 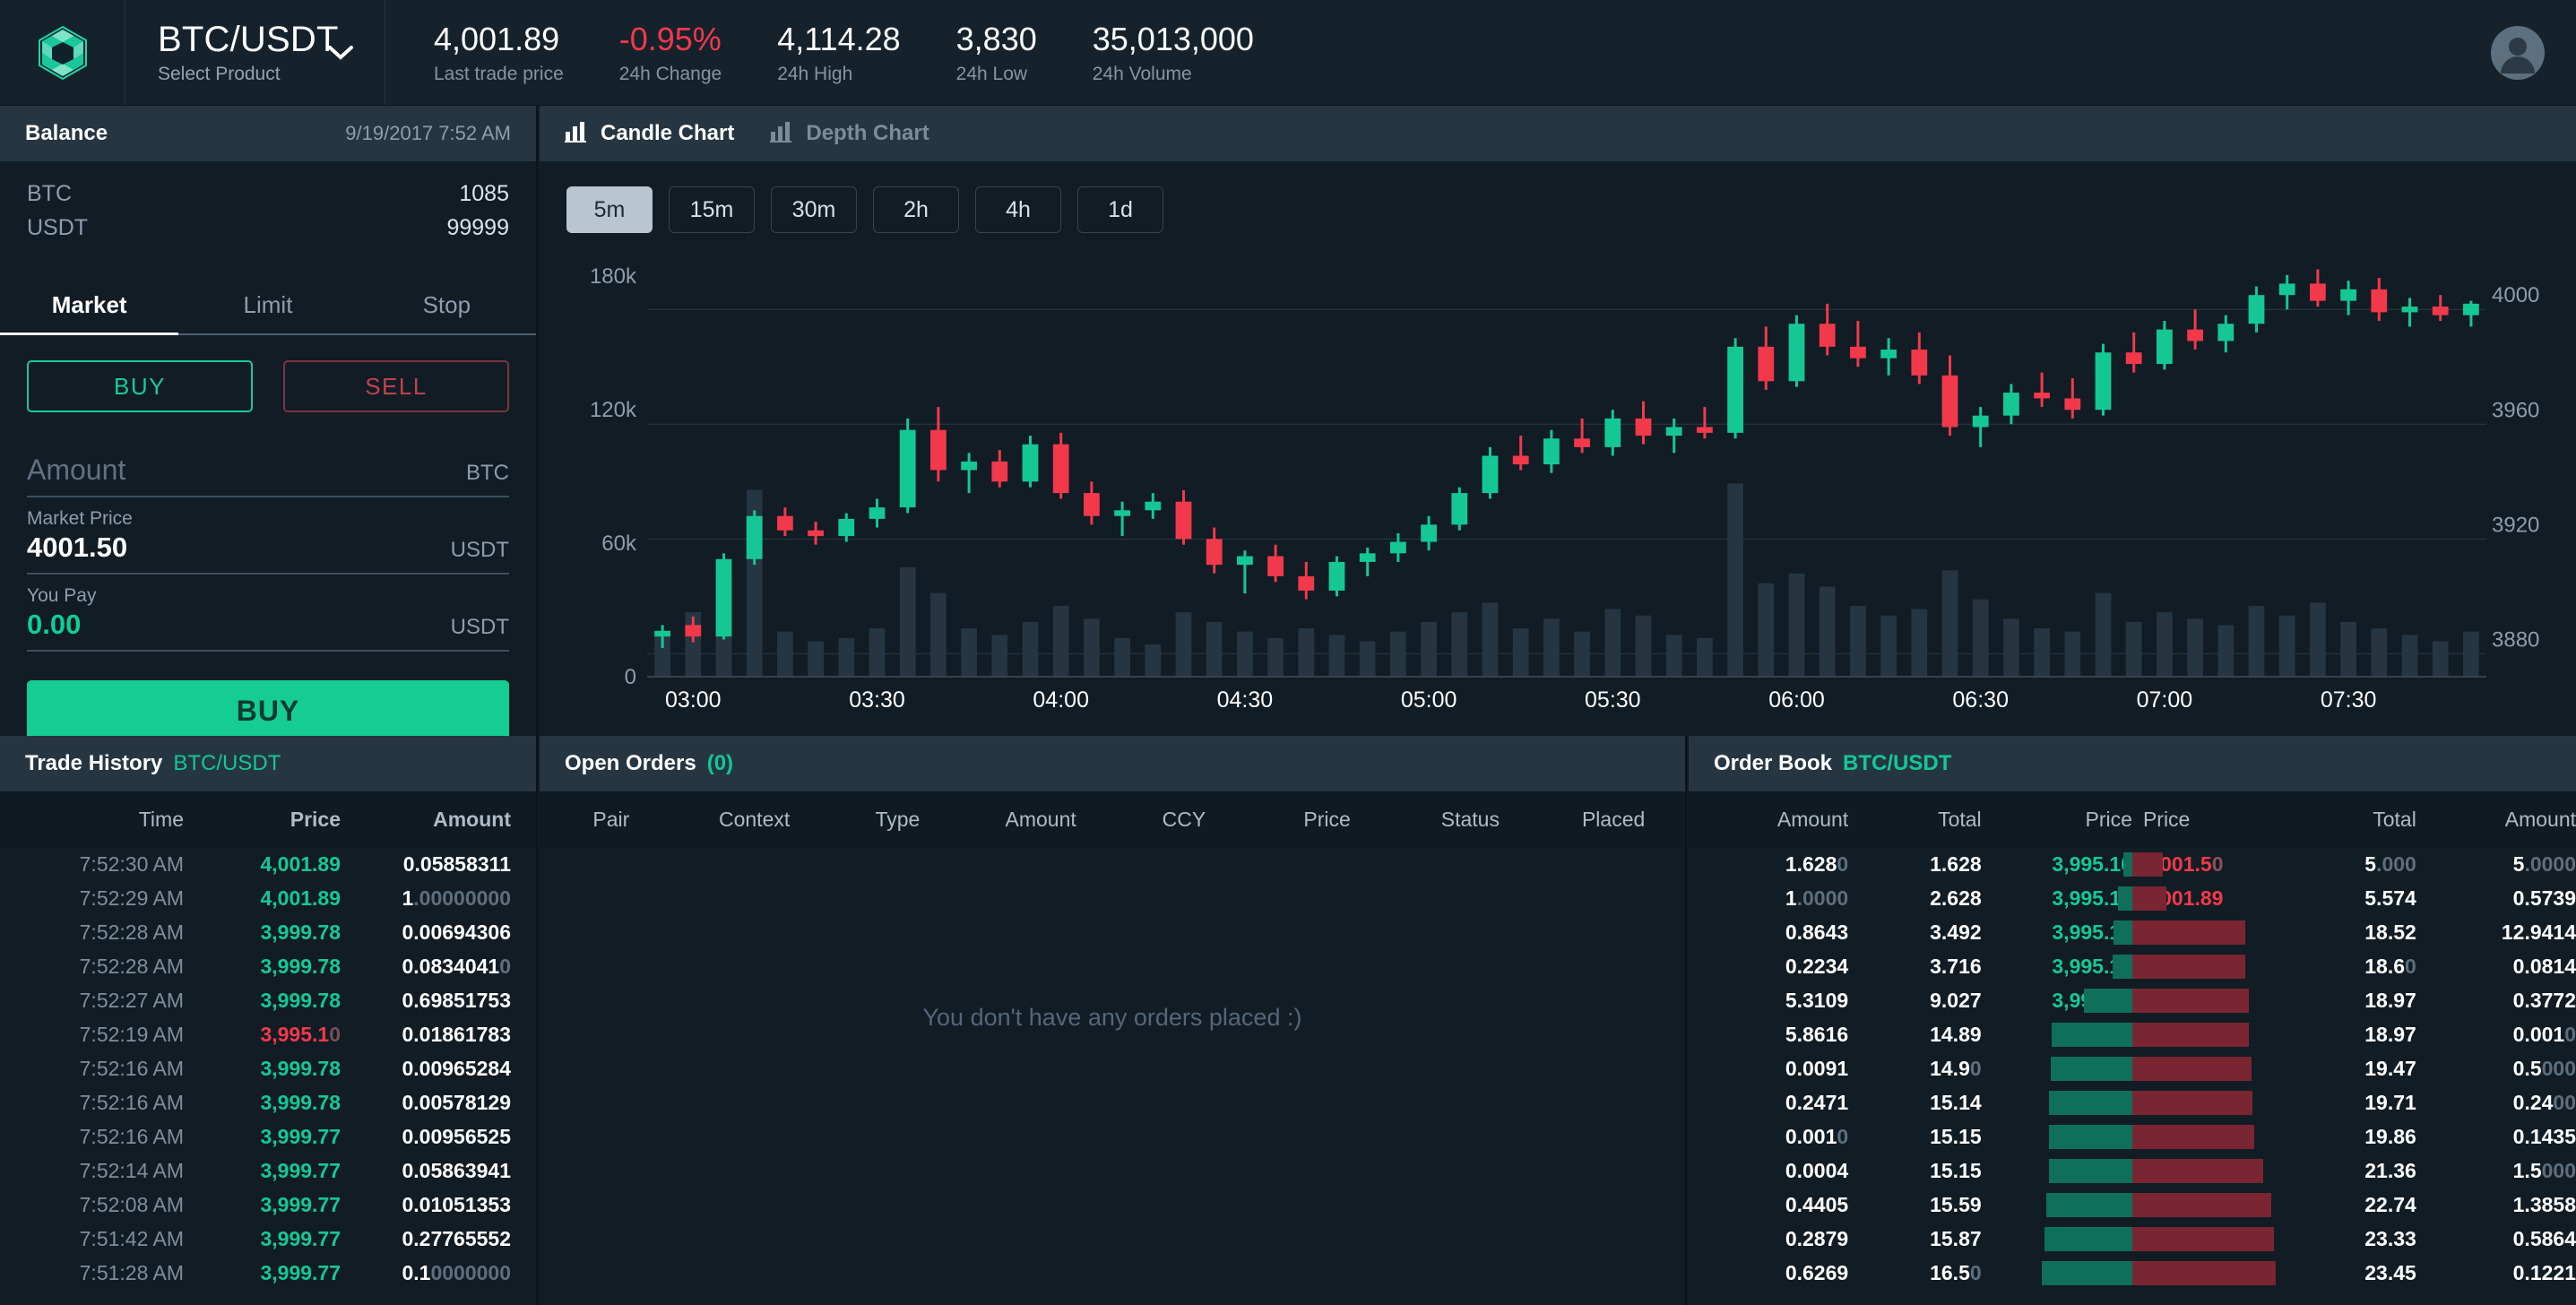 What do you see at coordinates (916, 209) in the screenshot?
I see `timeframe-2h: 2h` at bounding box center [916, 209].